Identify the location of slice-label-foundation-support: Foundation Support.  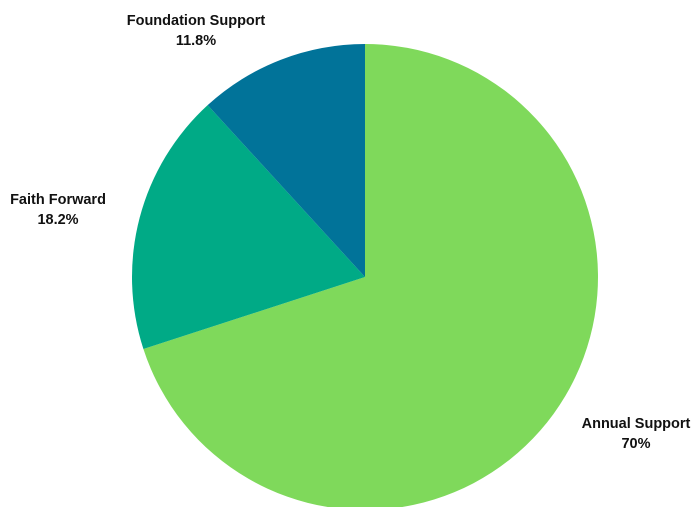
(196, 21).